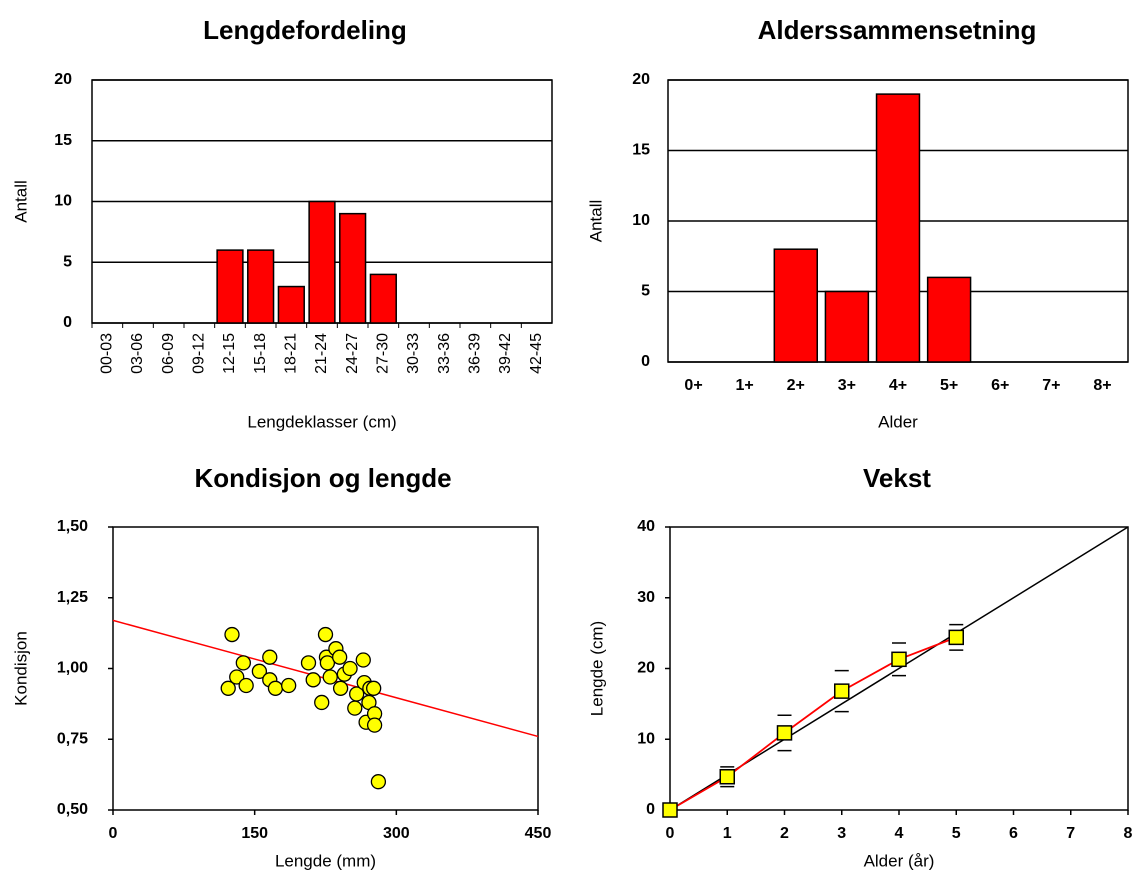 This screenshot has height=882, width=1138. I want to click on x-tick-label: 1+, so click(745, 385).